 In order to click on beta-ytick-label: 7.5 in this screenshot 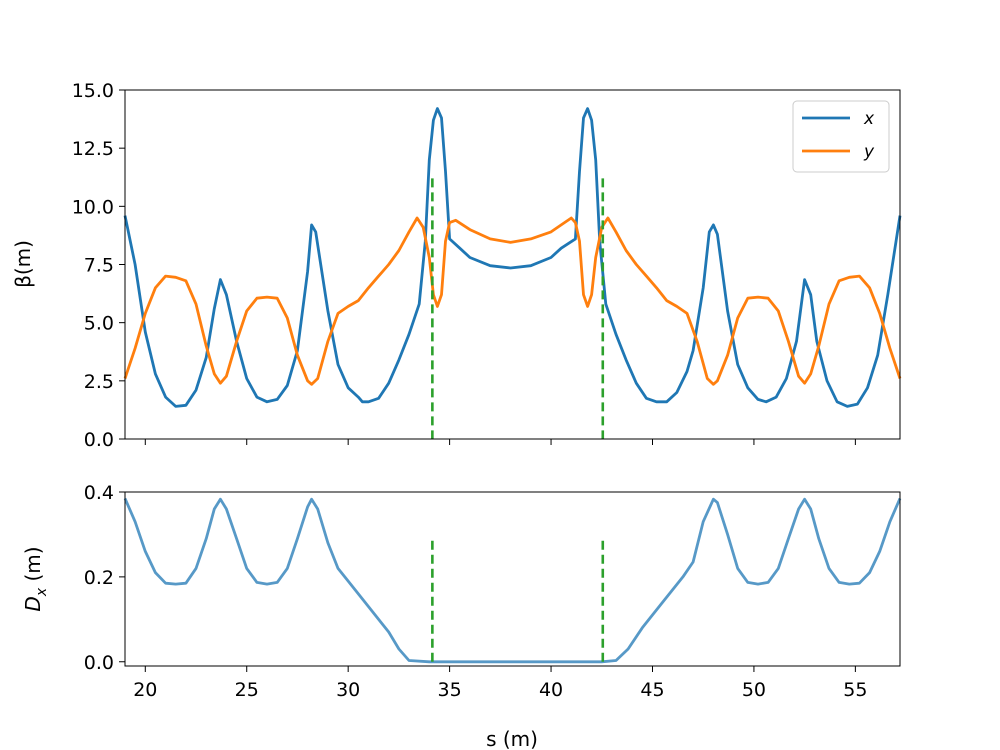, I will do `click(99, 266)`.